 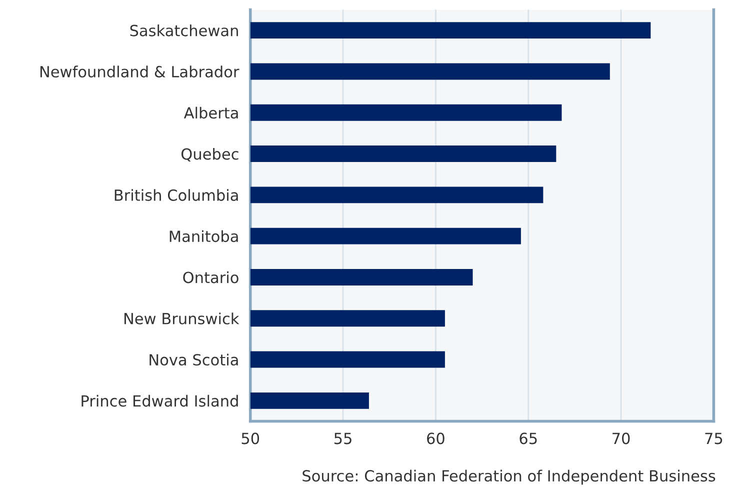 I want to click on source-note: Source: Canadian Federation of Independent Business, so click(x=509, y=477).